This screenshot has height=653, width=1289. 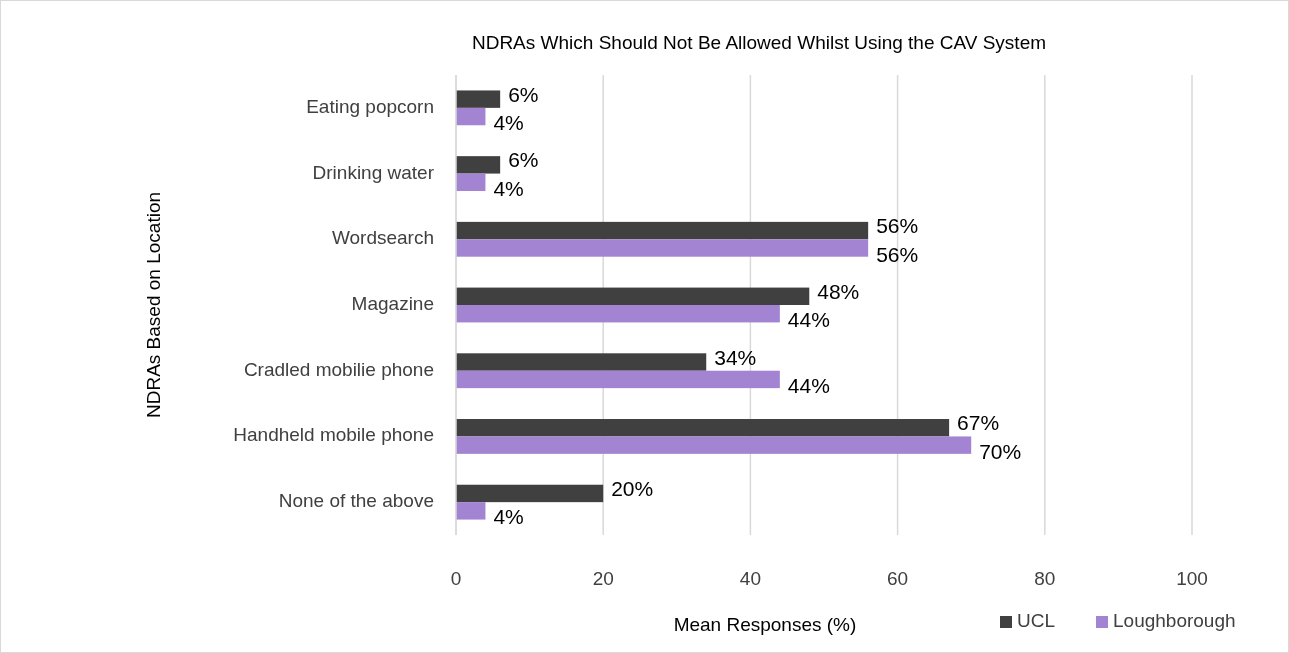 What do you see at coordinates (1000, 451) in the screenshot?
I see `data-label: 70%` at bounding box center [1000, 451].